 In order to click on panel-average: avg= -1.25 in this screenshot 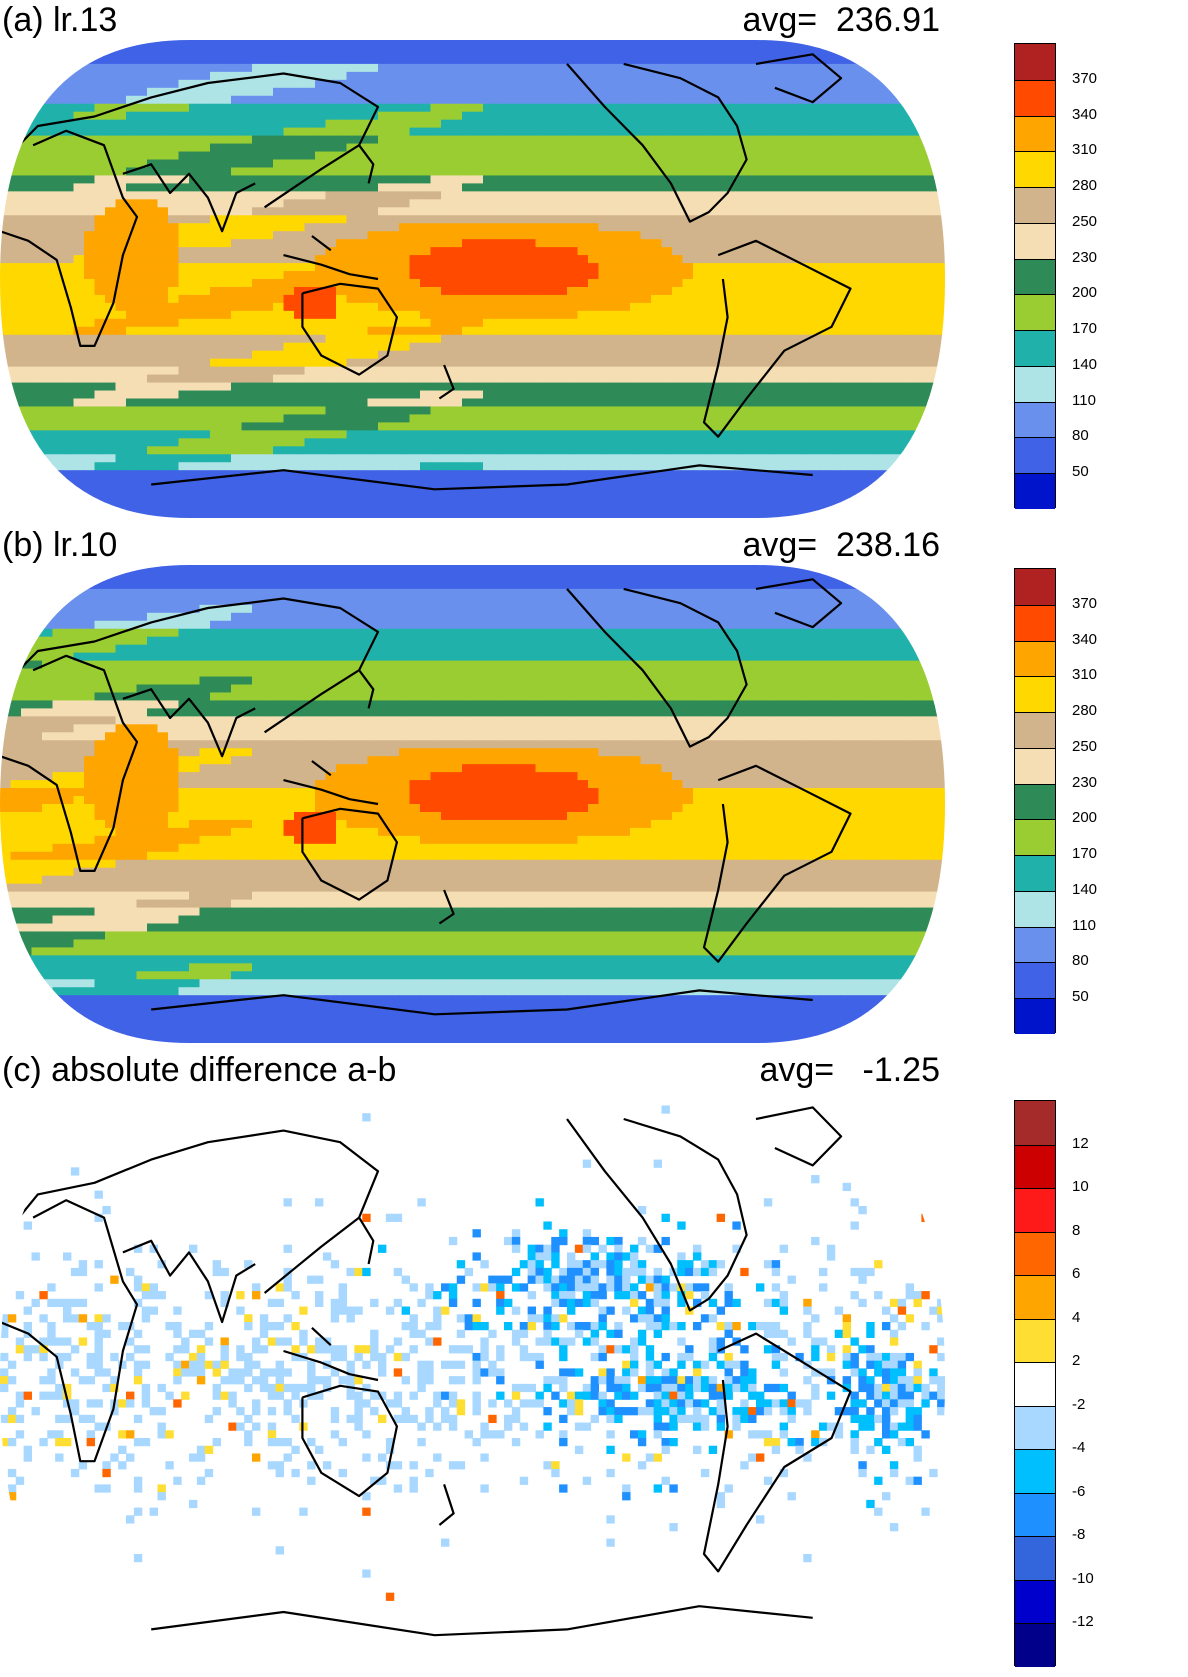, I will do `click(849, 1070)`.